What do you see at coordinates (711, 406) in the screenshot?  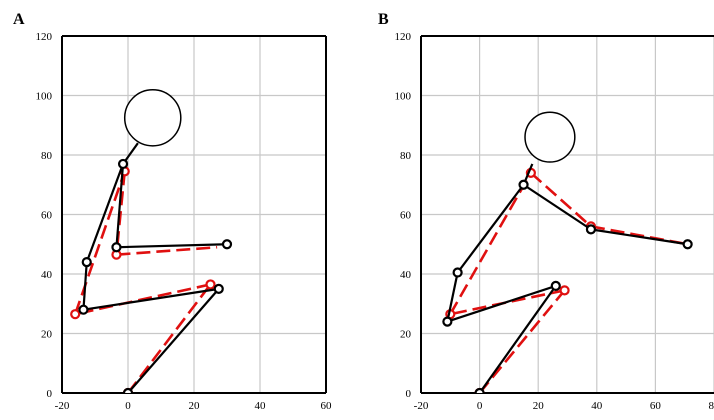 I see `x-tick-label: 80` at bounding box center [711, 406].